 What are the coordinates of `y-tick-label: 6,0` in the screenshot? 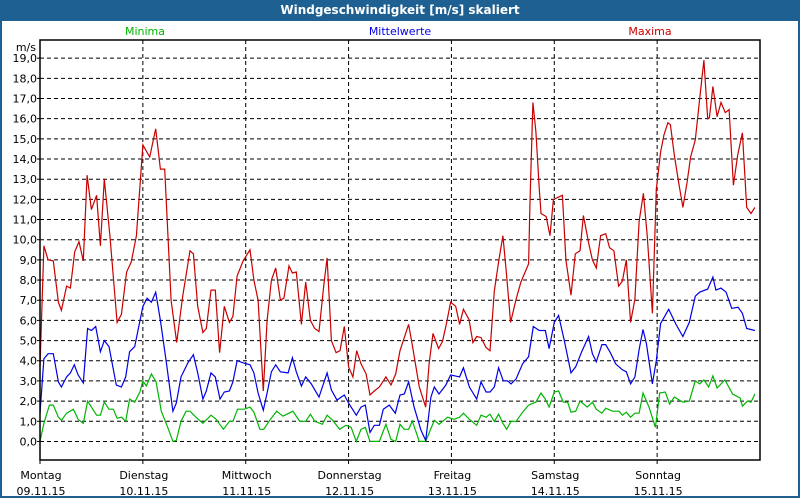 It's located at (29, 320).